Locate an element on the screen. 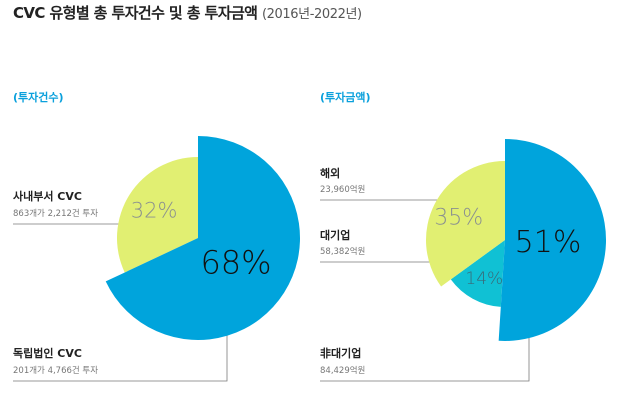  pie-right: 14% 35% 51% is located at coordinates (516, 240).